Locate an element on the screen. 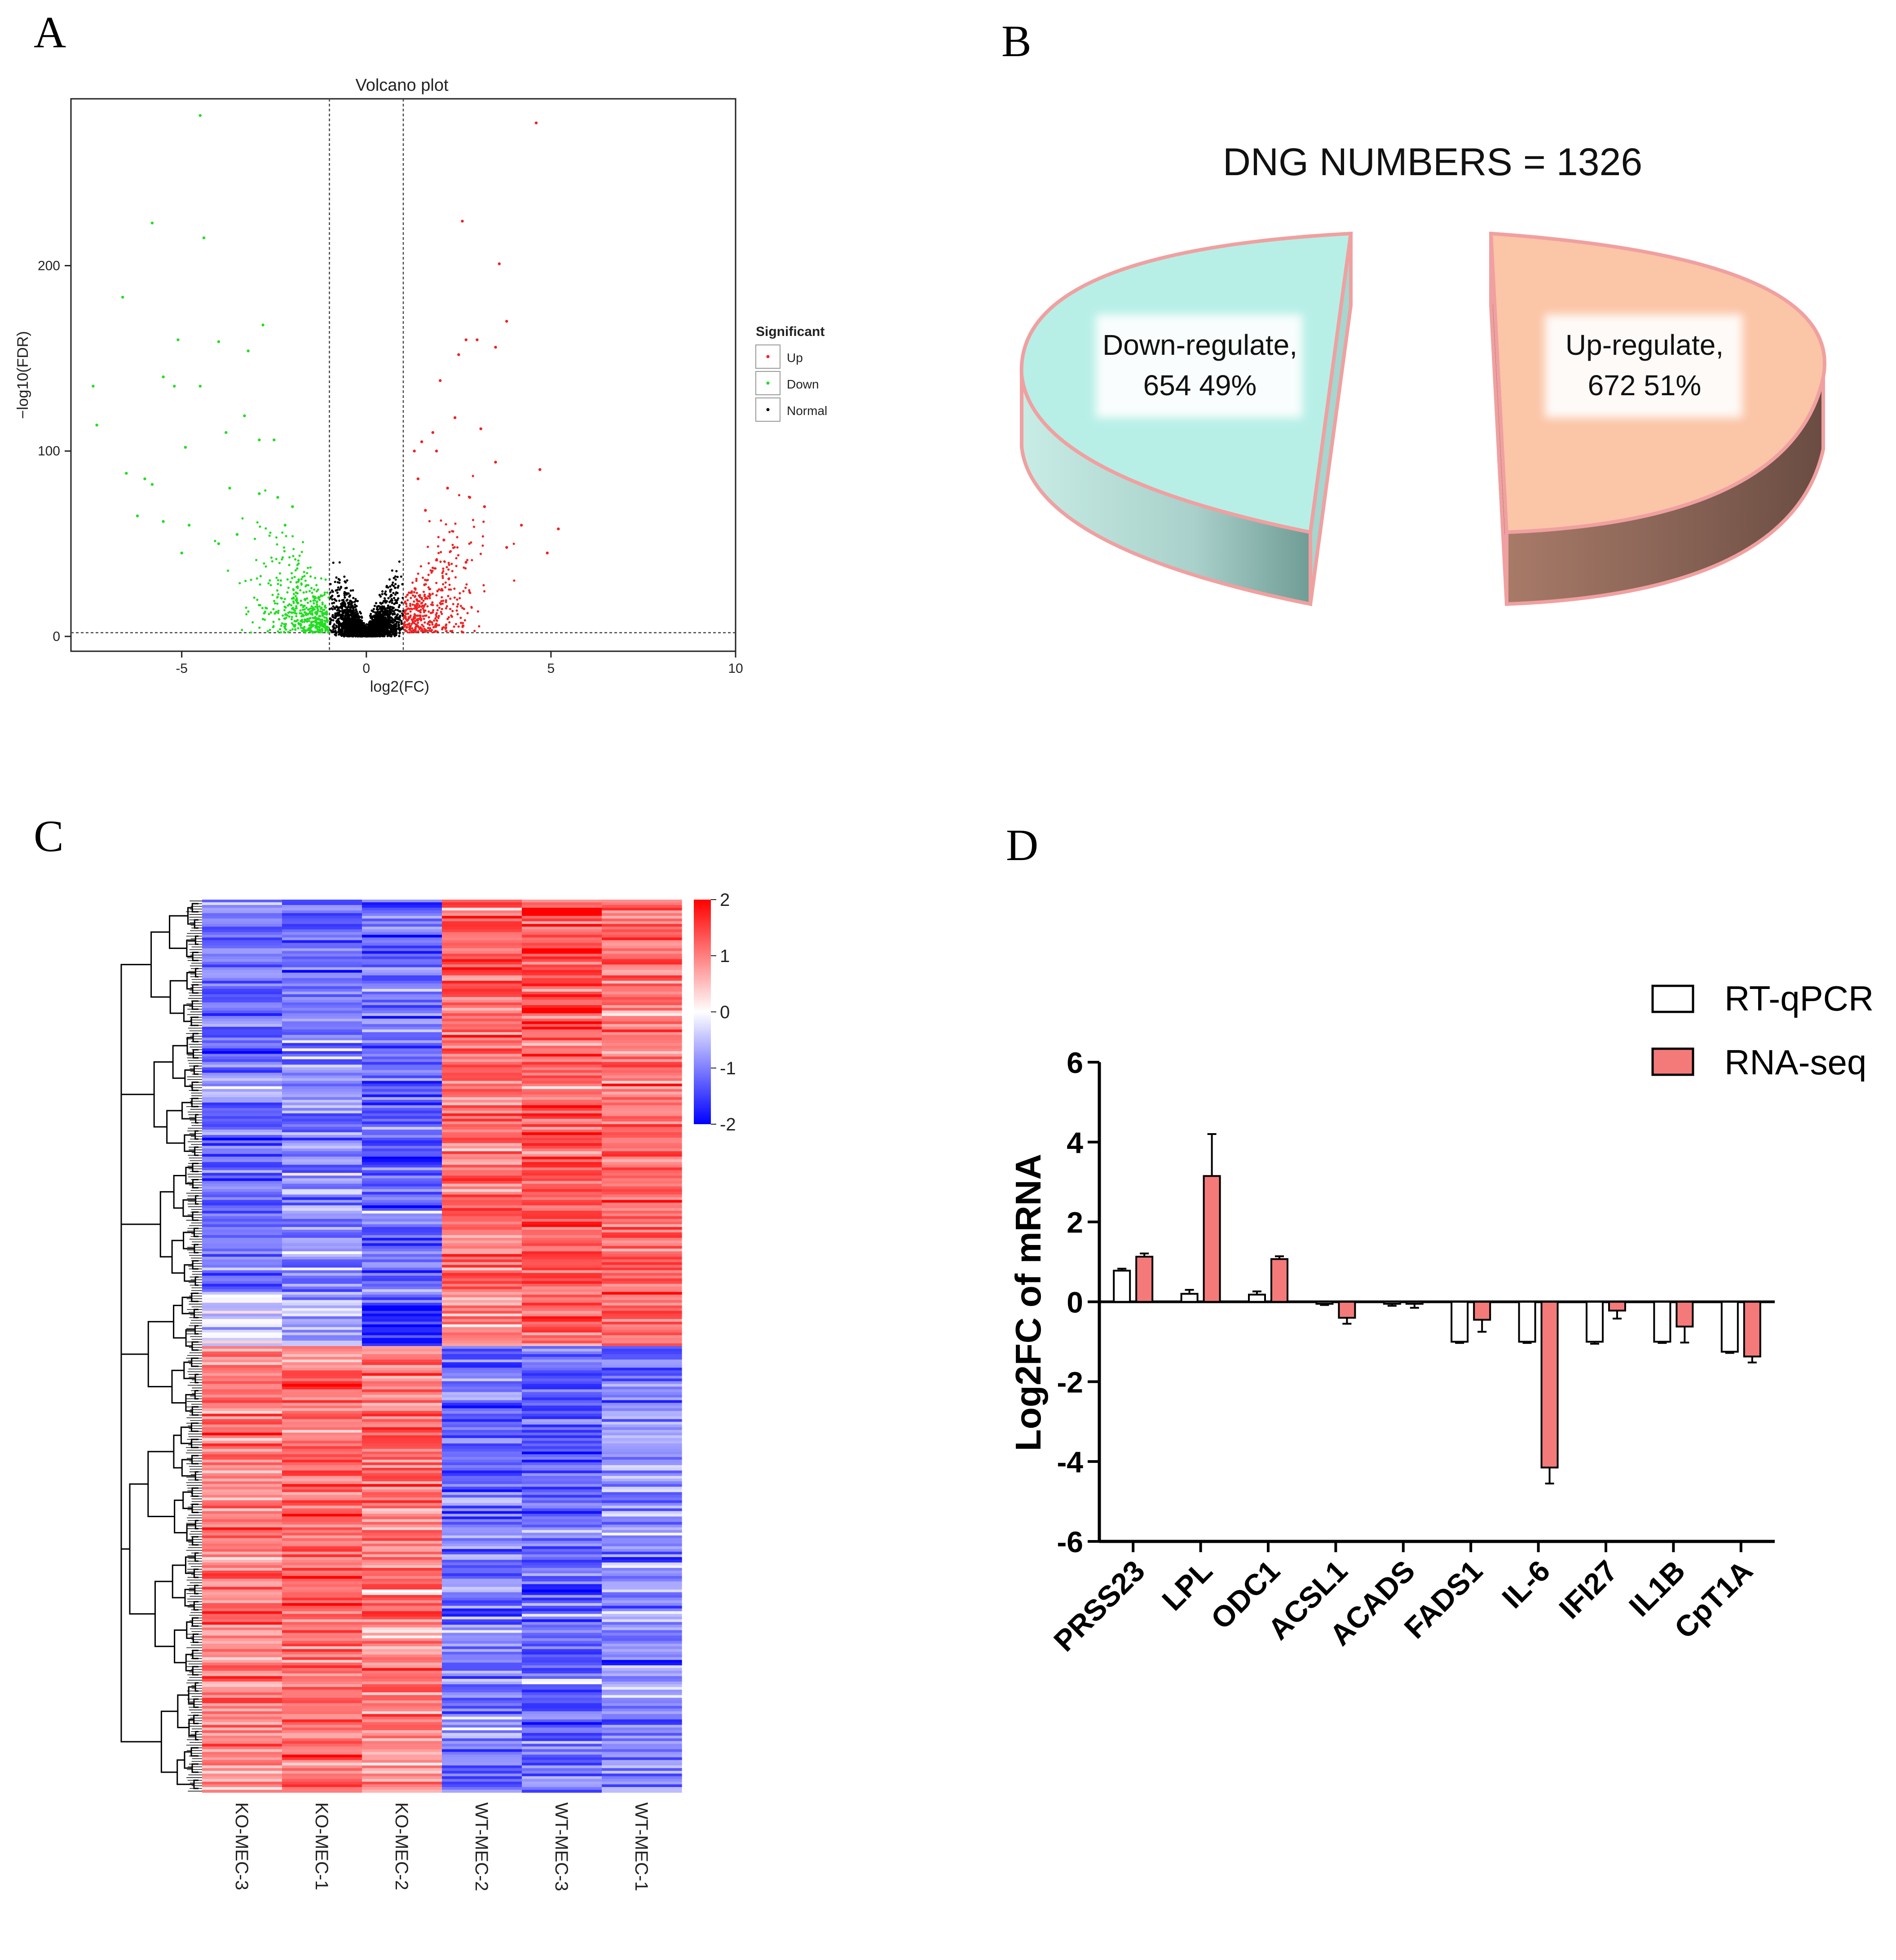 The image size is (1896, 1960). row-dendrogram is located at coordinates (161, 1346).